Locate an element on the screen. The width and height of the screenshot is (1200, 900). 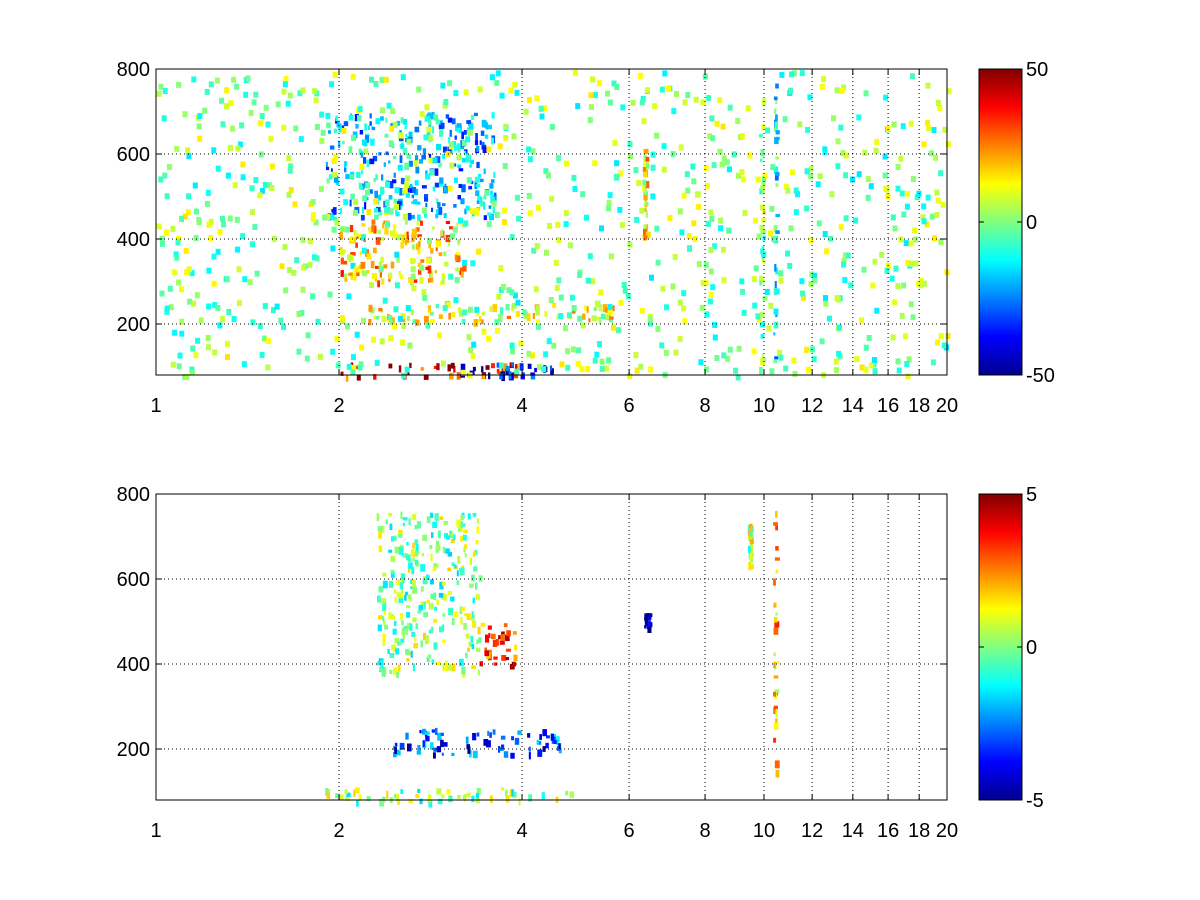
x-tick-label: 12 is located at coordinates (812, 406).